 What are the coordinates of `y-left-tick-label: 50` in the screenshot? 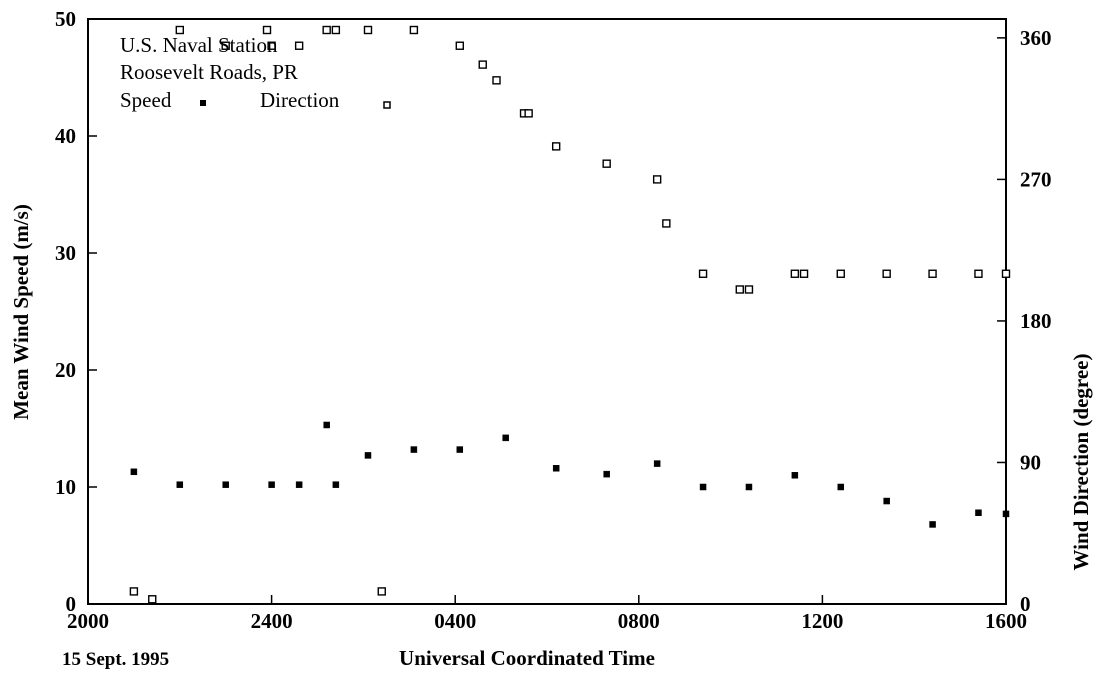 It's located at (65, 19).